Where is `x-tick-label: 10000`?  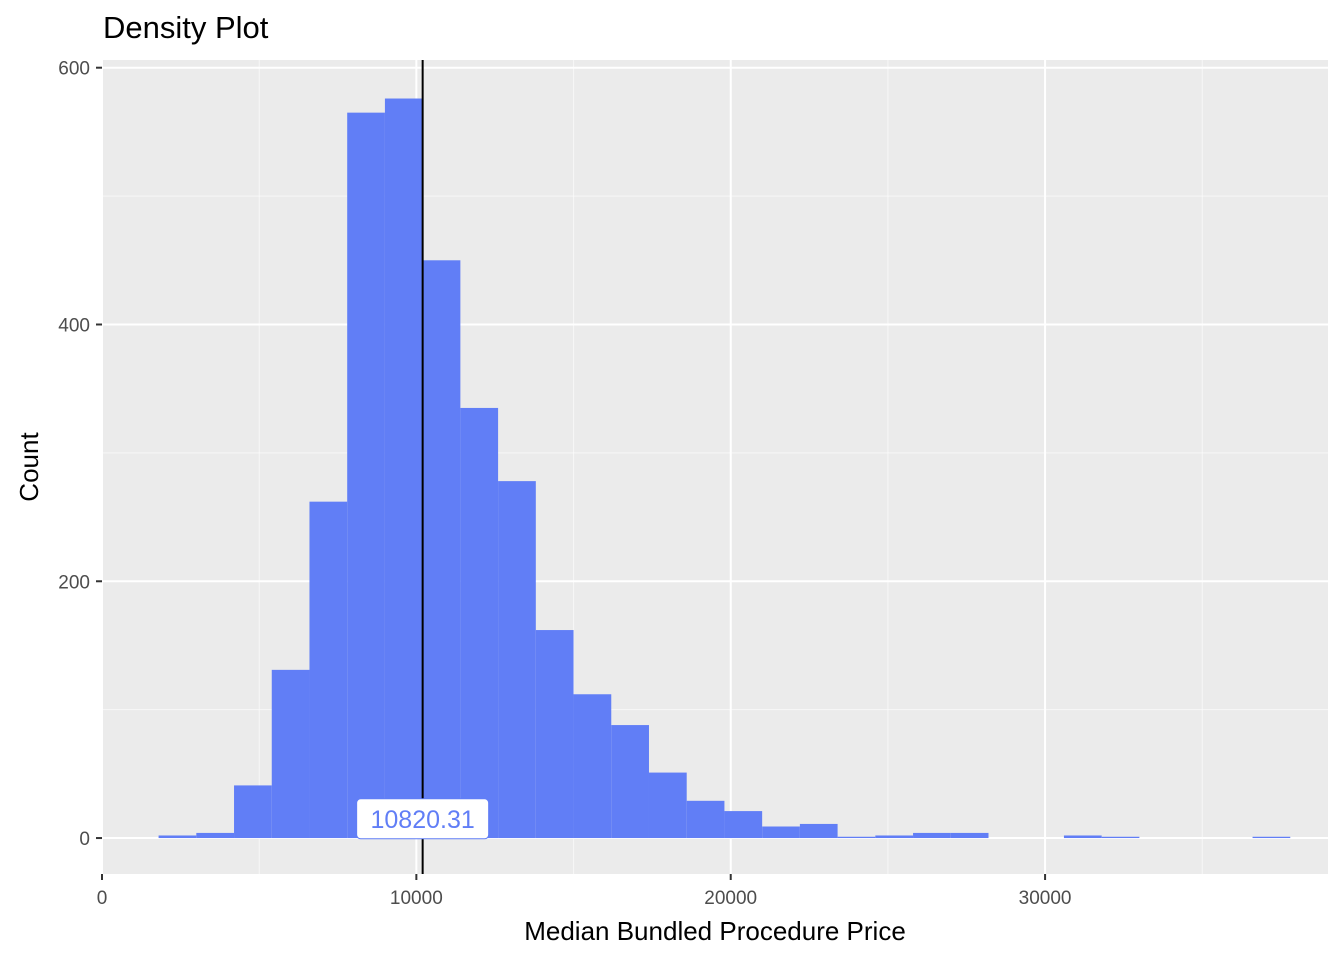 x-tick-label: 10000 is located at coordinates (416, 898).